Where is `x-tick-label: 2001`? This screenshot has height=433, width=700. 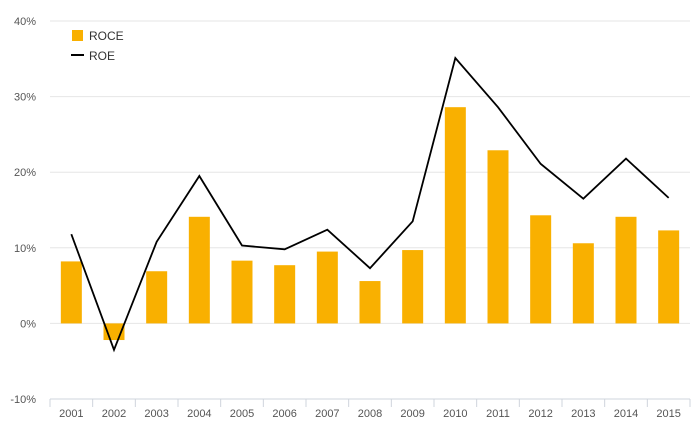
x-tick-label: 2001 is located at coordinates (71, 414).